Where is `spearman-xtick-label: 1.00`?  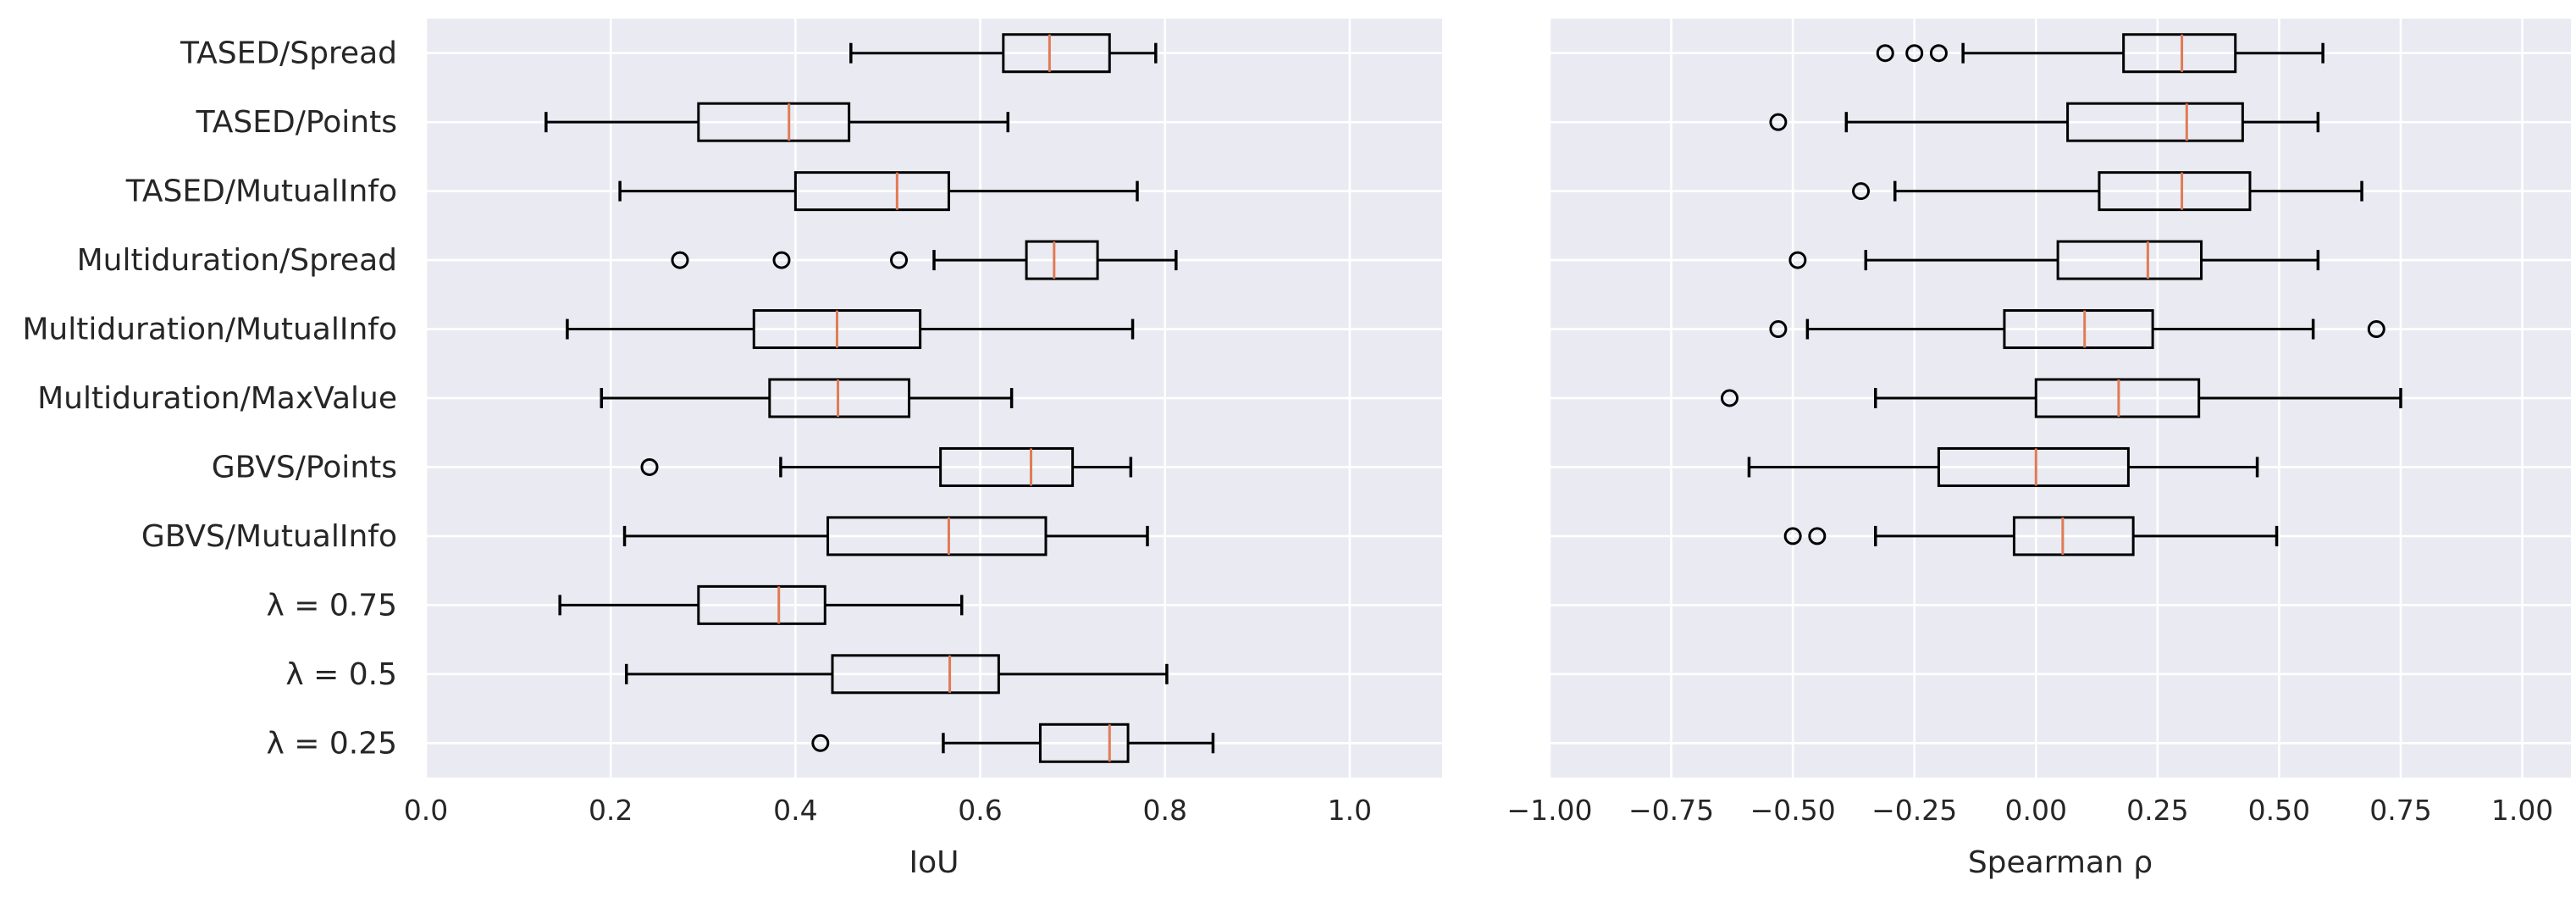
spearman-xtick-label: 1.00 is located at coordinates (2522, 810).